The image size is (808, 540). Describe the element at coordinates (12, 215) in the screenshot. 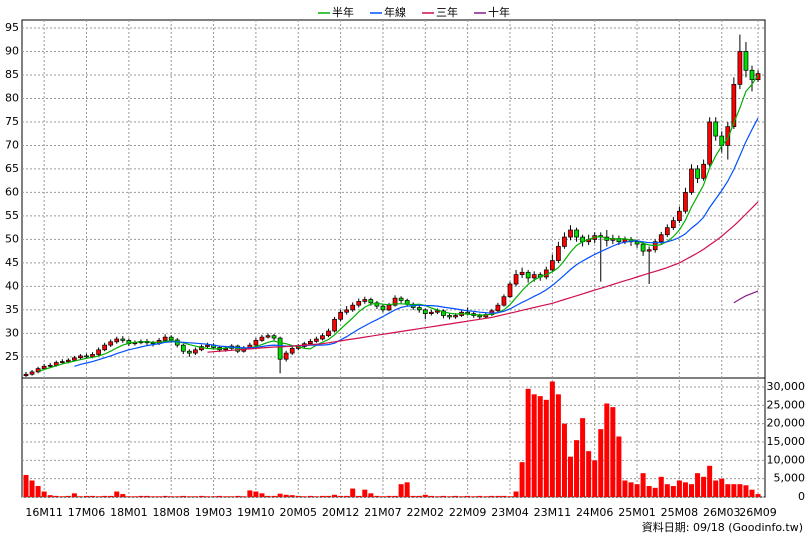

I see `y-tick-label: 55` at that location.